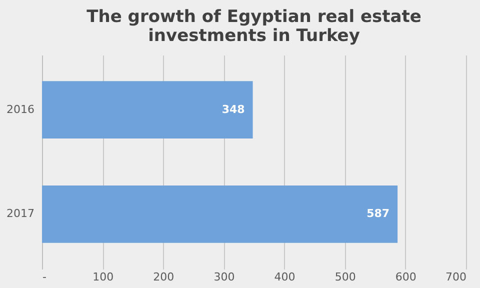  Describe the element at coordinates (163, 277) in the screenshot. I see `x-tick-label: 200` at that location.